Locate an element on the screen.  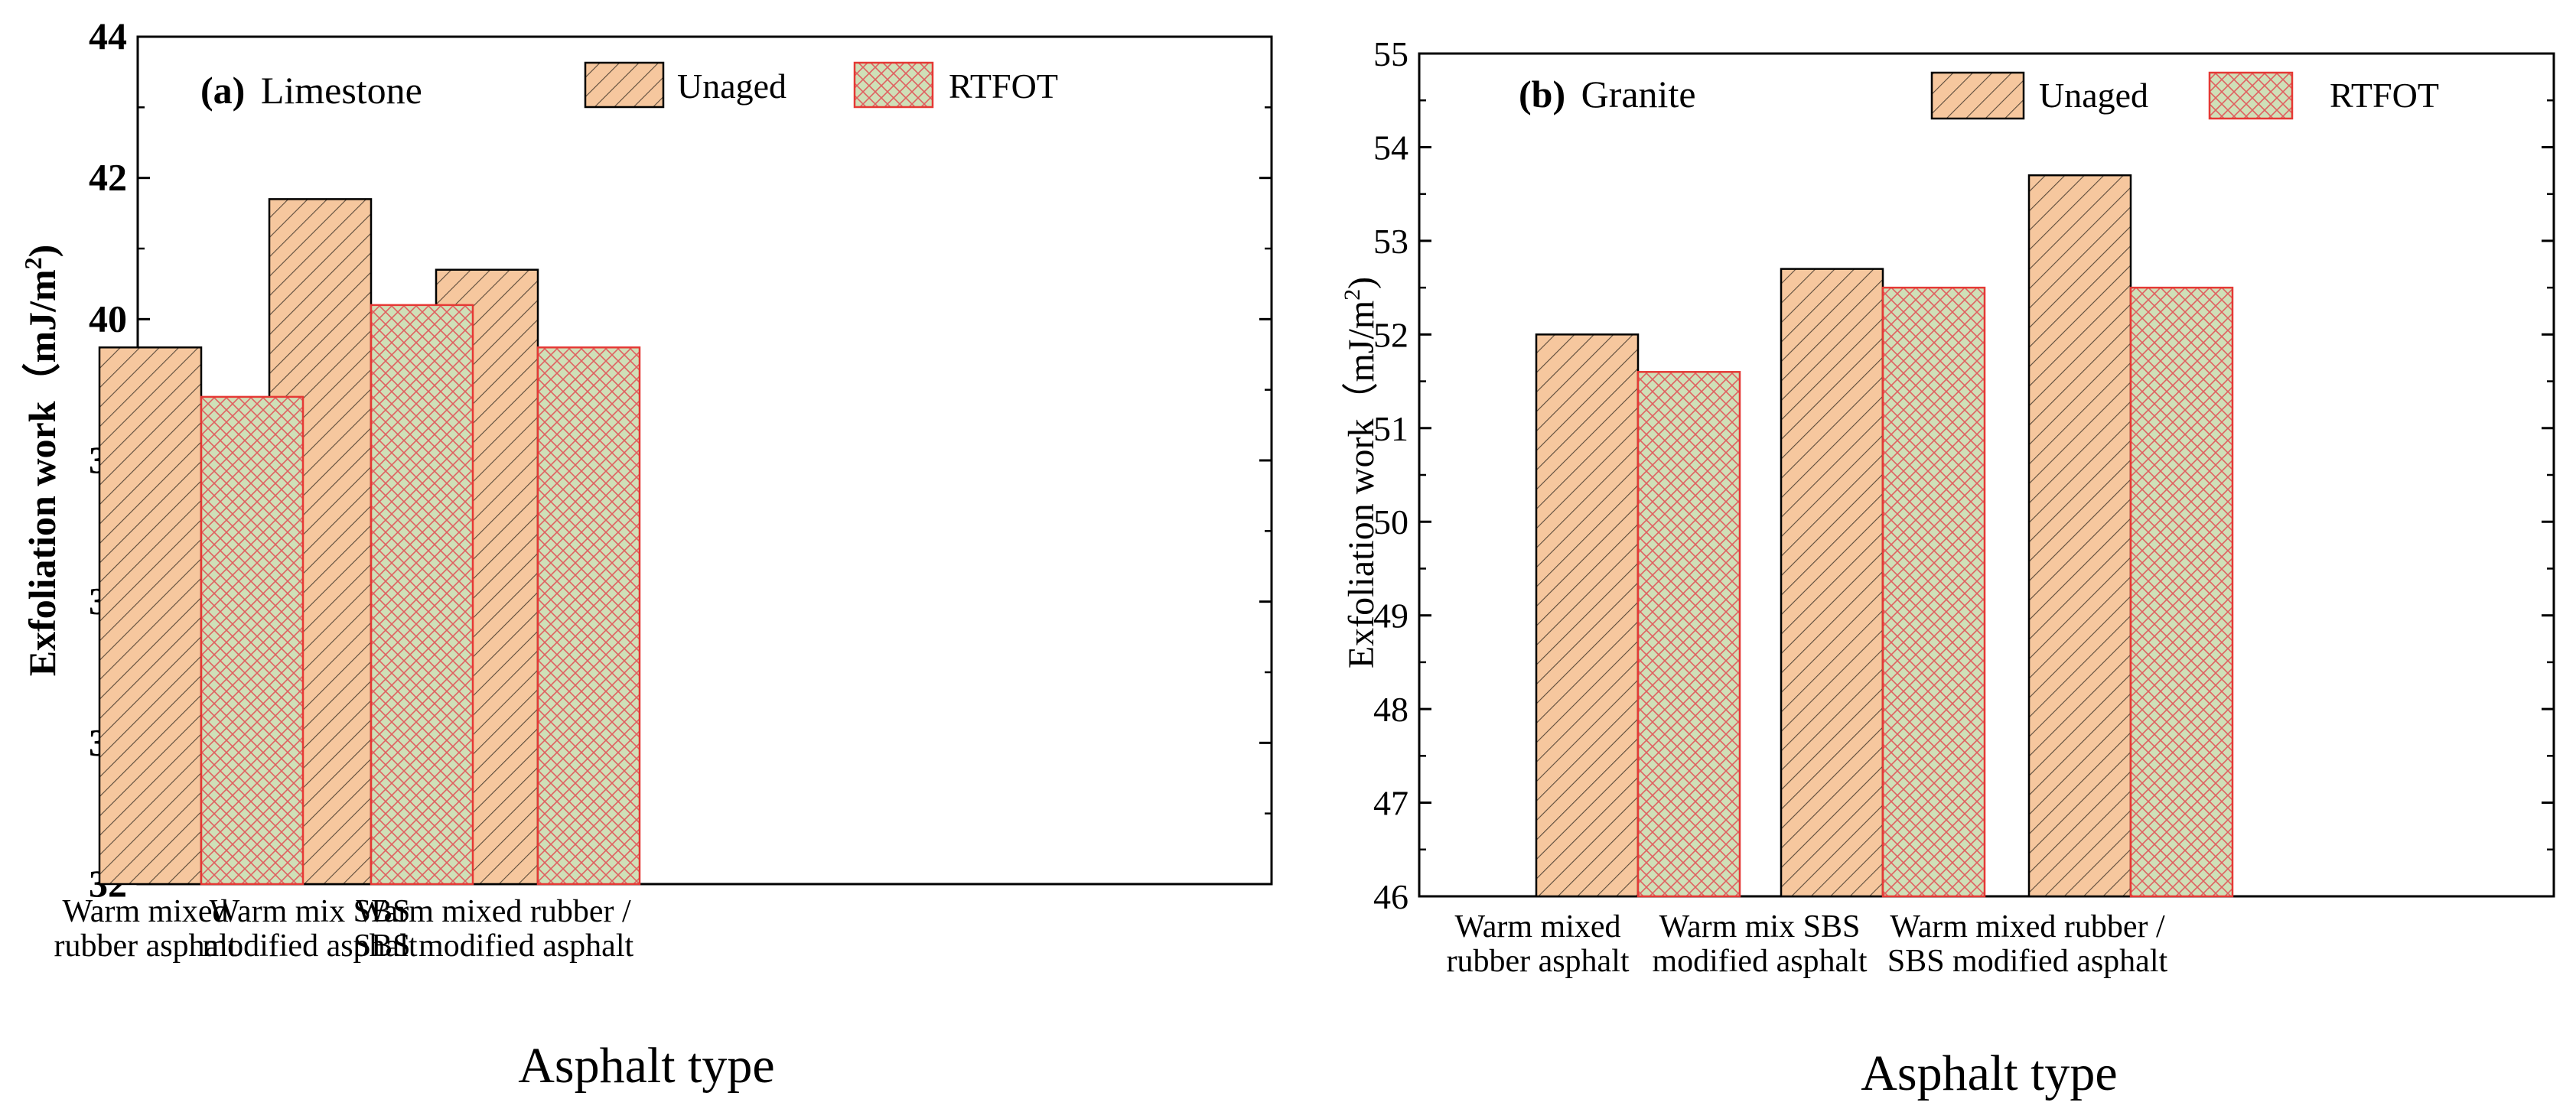
bars is located at coordinates (370, 542).